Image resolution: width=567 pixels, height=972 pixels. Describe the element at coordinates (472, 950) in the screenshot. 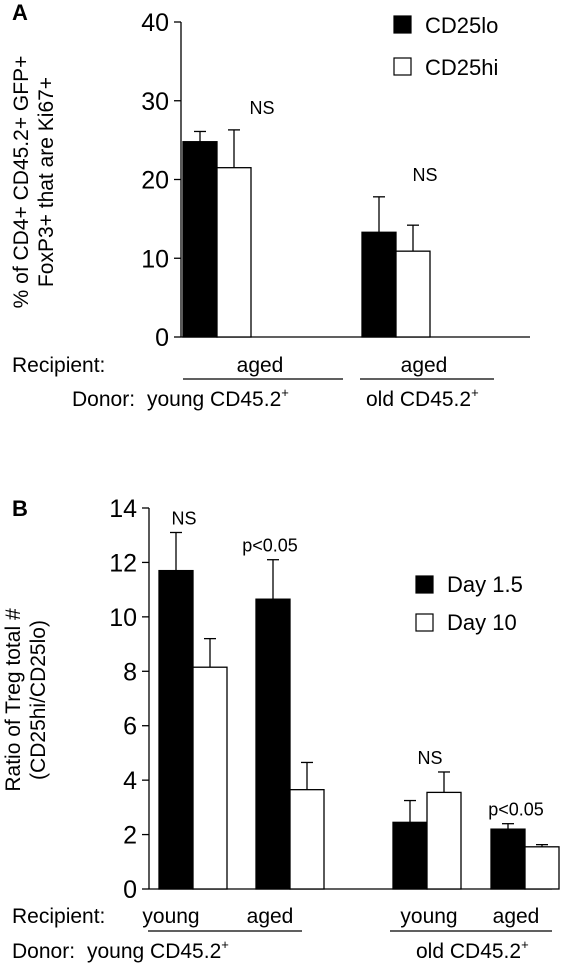

I see `panel-b-donor-2: old CD45.2+` at that location.